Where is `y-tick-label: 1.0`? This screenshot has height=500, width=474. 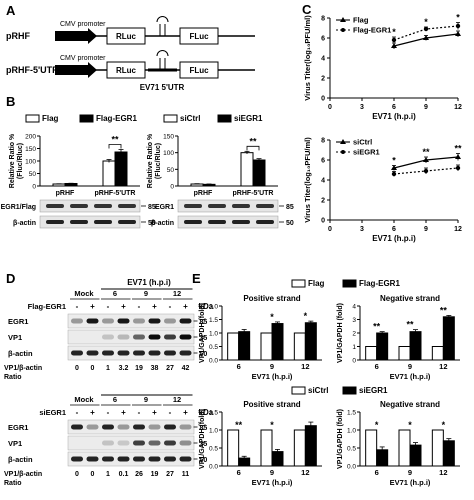
y-tick-label: 1.0 is located at coordinates (213, 431).